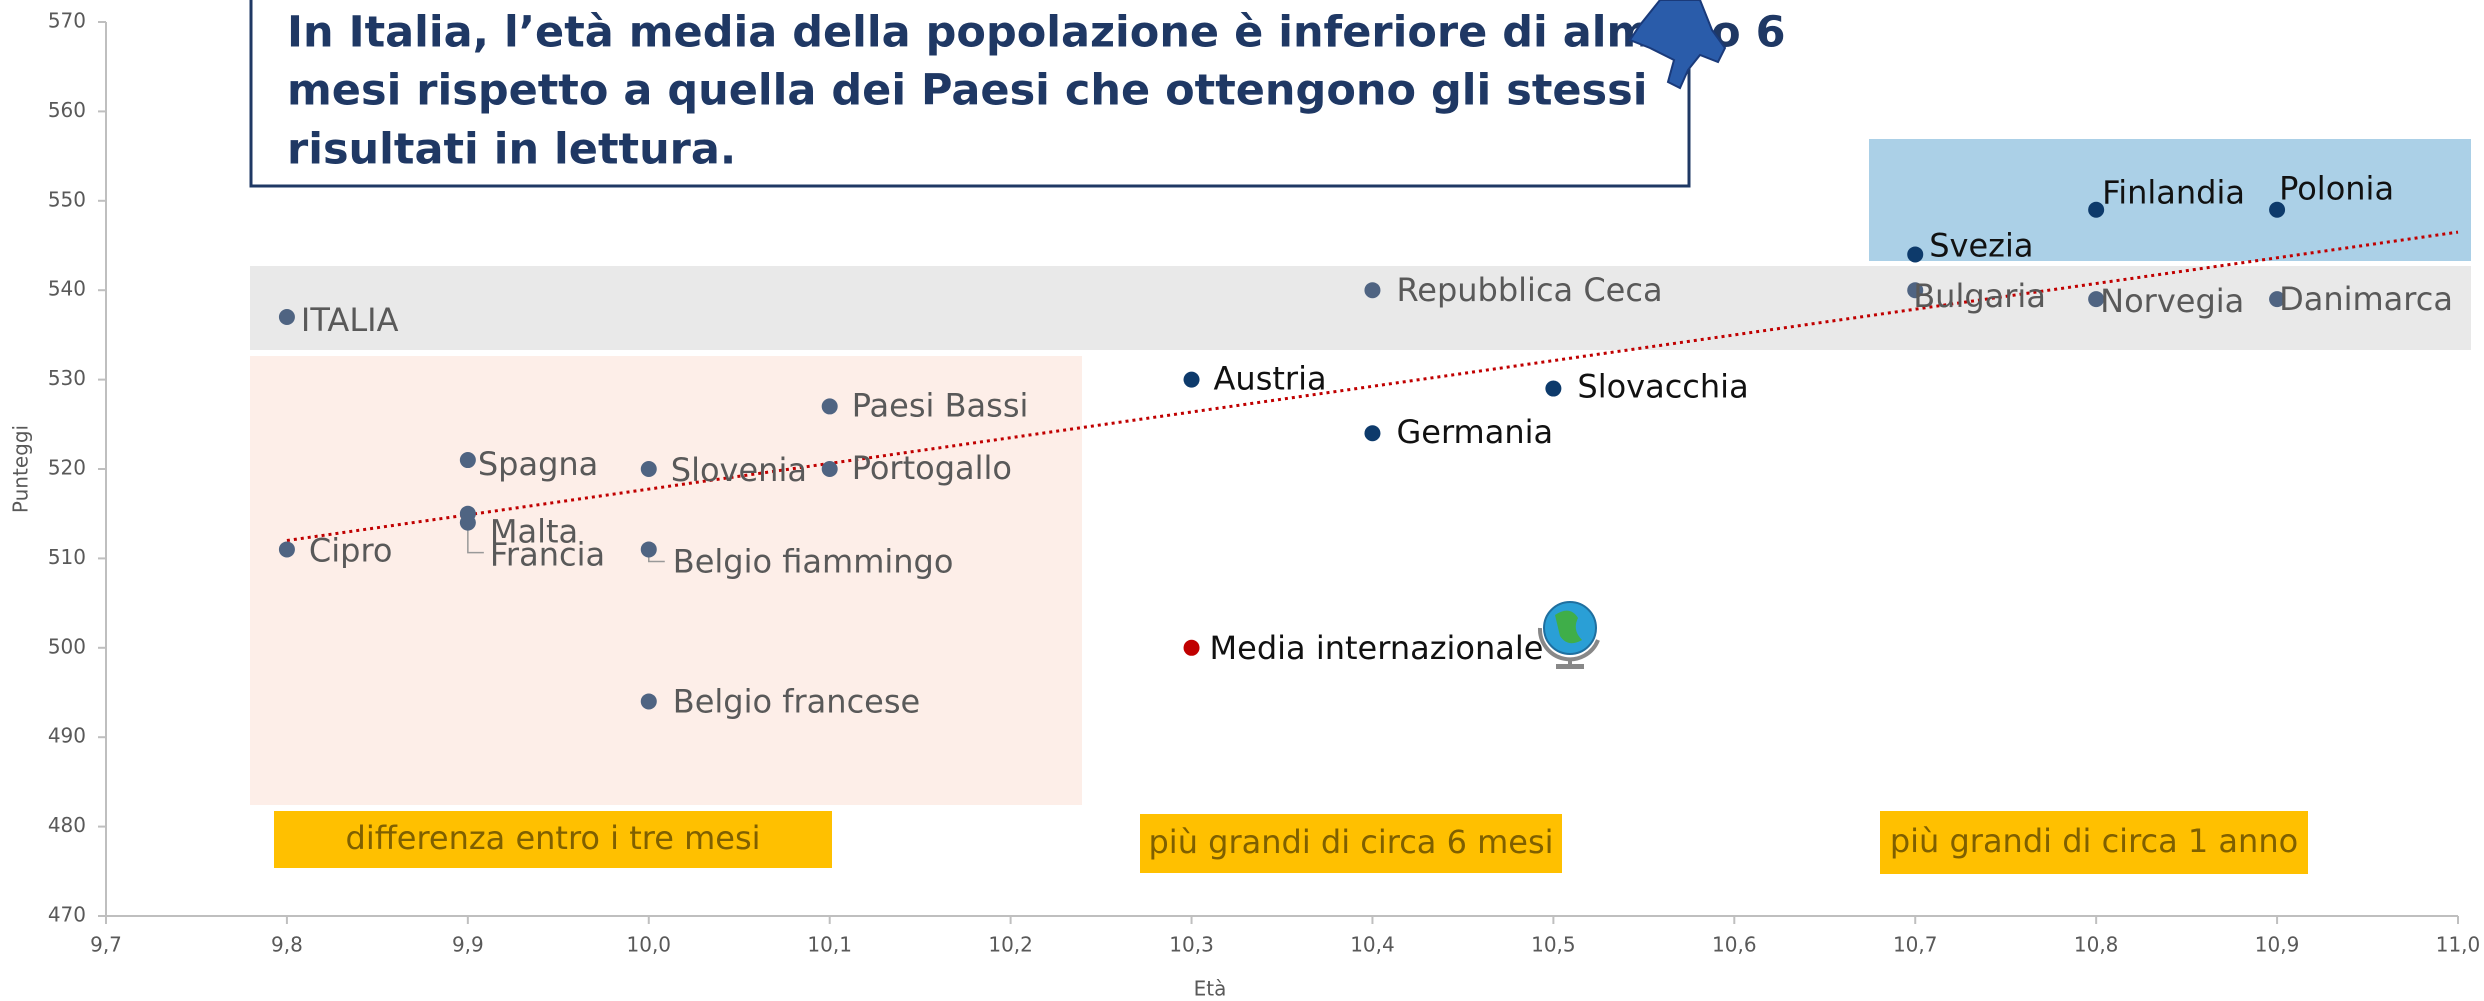 Image resolution: width=2484 pixels, height=1001 pixels. I want to click on y-tick-label: 560, so click(67, 110).